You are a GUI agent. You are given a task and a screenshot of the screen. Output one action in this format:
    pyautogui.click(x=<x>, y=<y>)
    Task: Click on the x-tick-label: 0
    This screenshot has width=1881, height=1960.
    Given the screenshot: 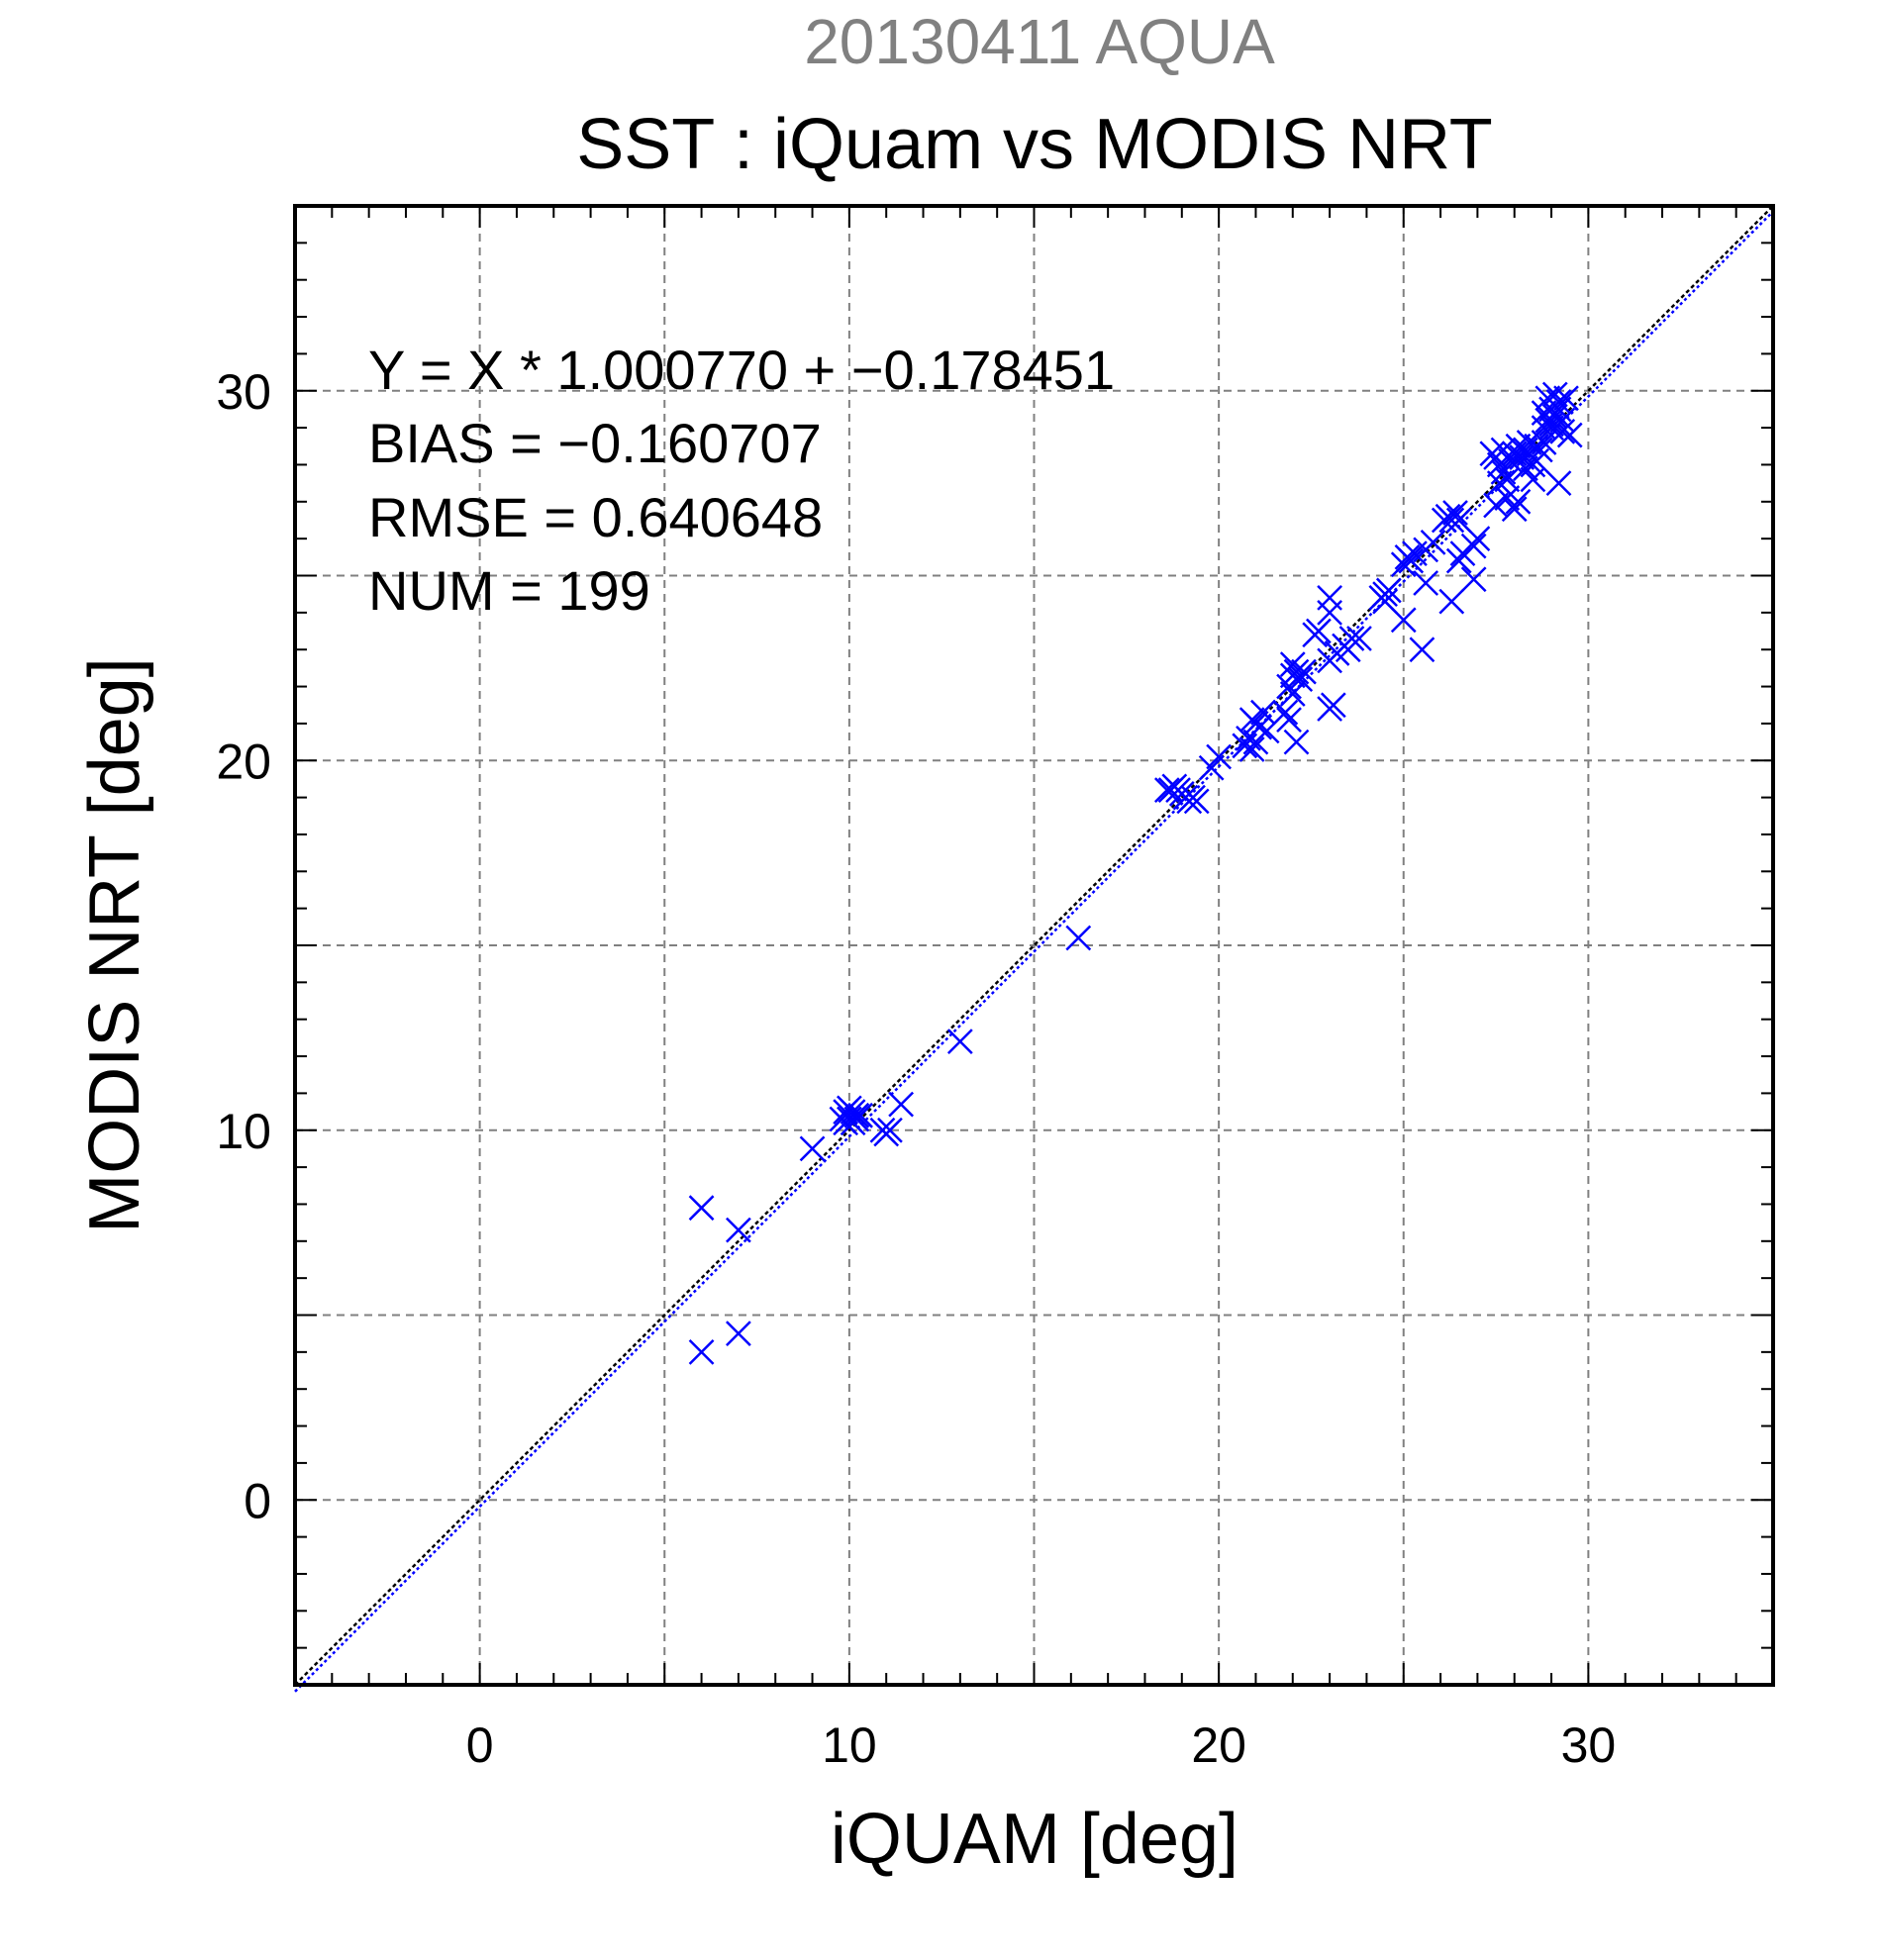 What is the action you would take?
    pyautogui.click(x=480, y=1745)
    